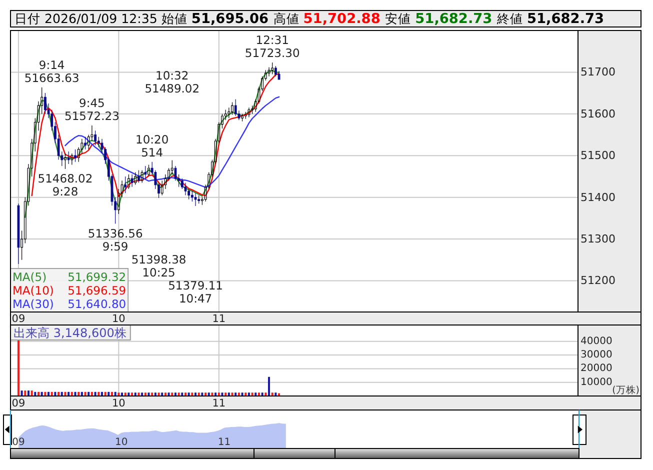  I want to click on line-series, so click(152, 144).